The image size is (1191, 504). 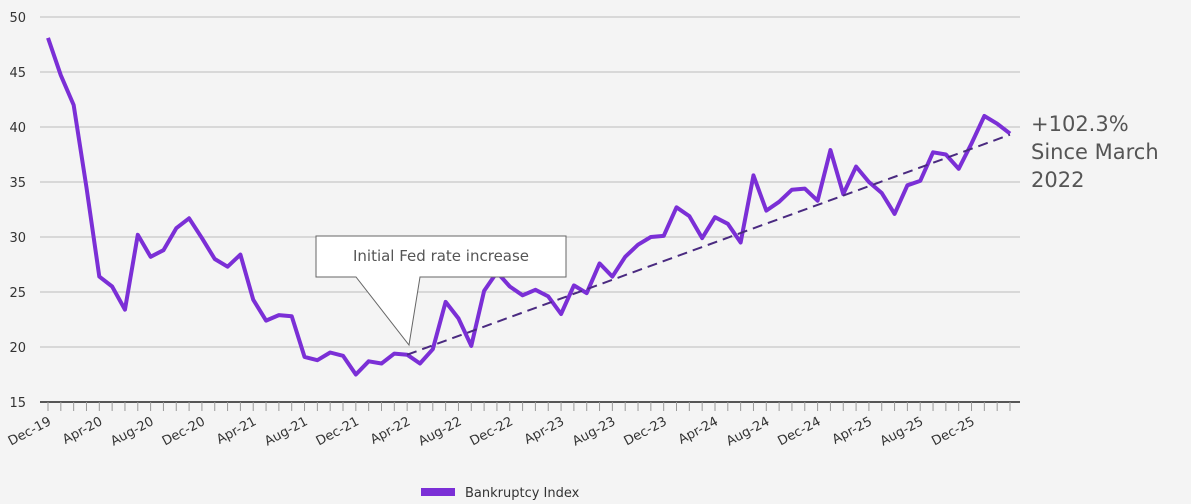 I want to click on x-tick-label: Aug-21, so click(x=286, y=431).